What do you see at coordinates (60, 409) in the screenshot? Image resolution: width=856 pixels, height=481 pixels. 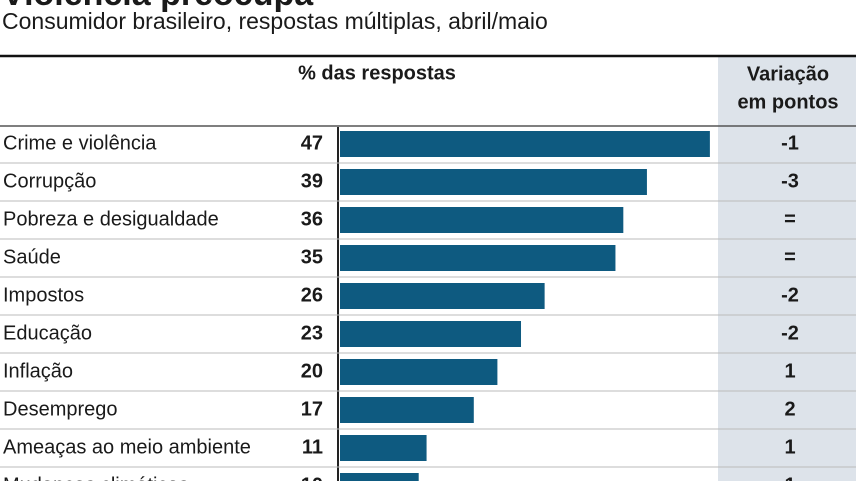 I see `category-label: Desemprego` at bounding box center [60, 409].